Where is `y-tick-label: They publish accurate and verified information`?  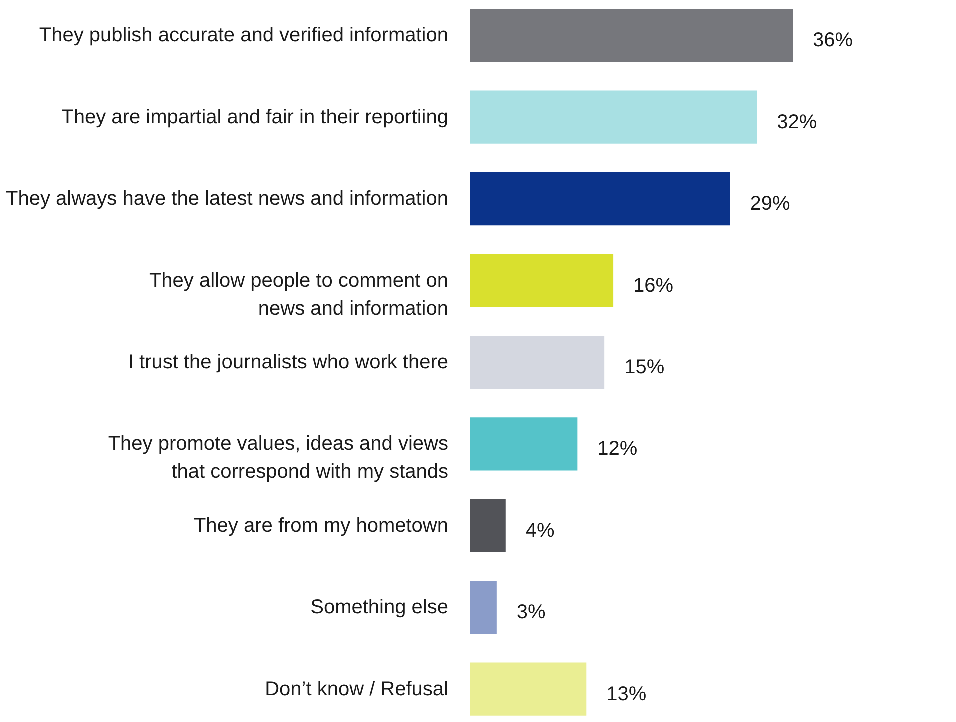 y-tick-label: They publish accurate and verified information is located at coordinates (243, 35).